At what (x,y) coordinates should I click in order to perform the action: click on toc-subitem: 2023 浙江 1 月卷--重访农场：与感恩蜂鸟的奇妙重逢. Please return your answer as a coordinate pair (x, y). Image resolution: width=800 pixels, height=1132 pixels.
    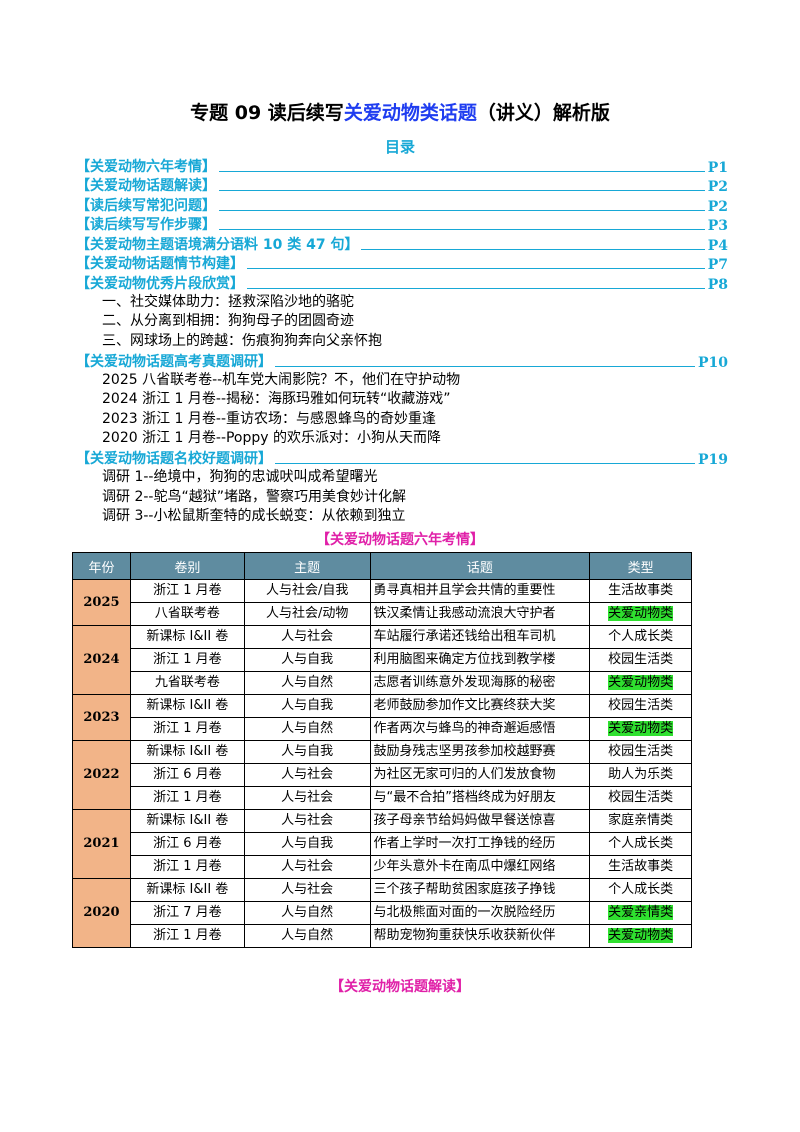
    Looking at the image, I should click on (269, 418).